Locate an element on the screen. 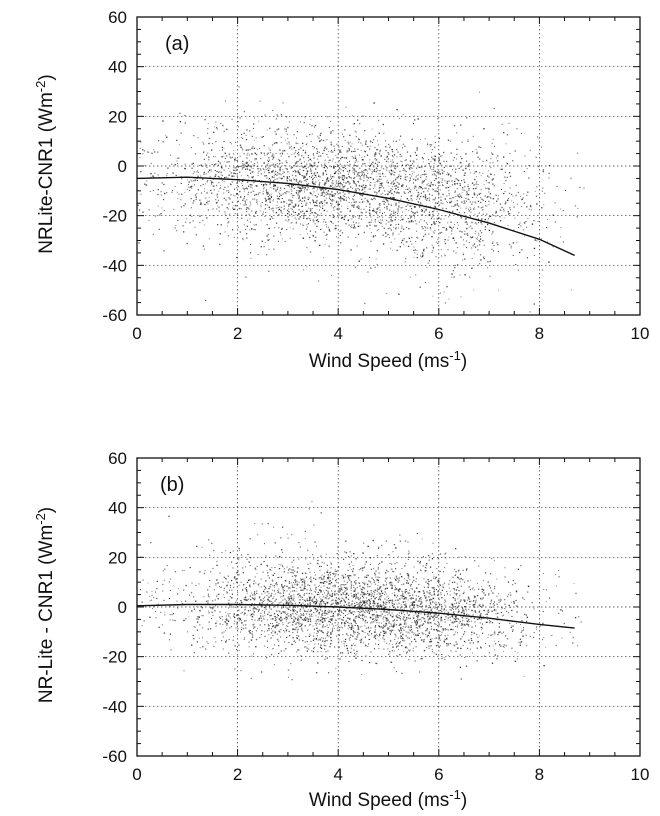 The height and width of the screenshot is (816, 660). y-tick-label: -20 is located at coordinates (114, 216).